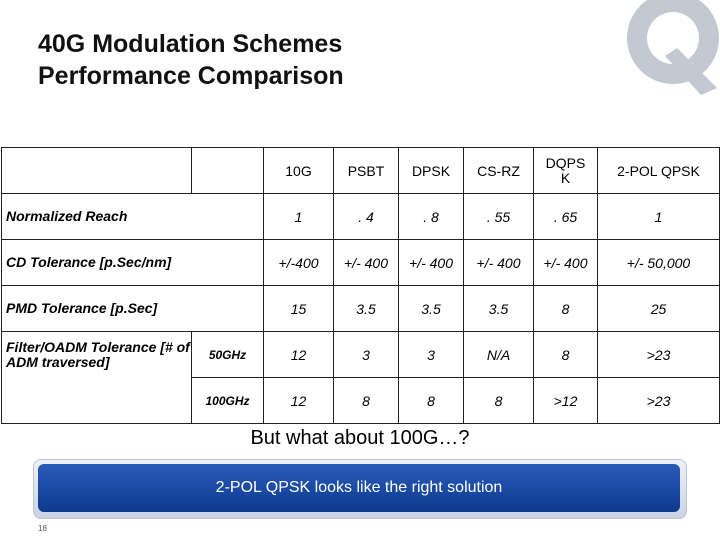 This screenshot has height=540, width=720. I want to click on banner, so click(359, 488).